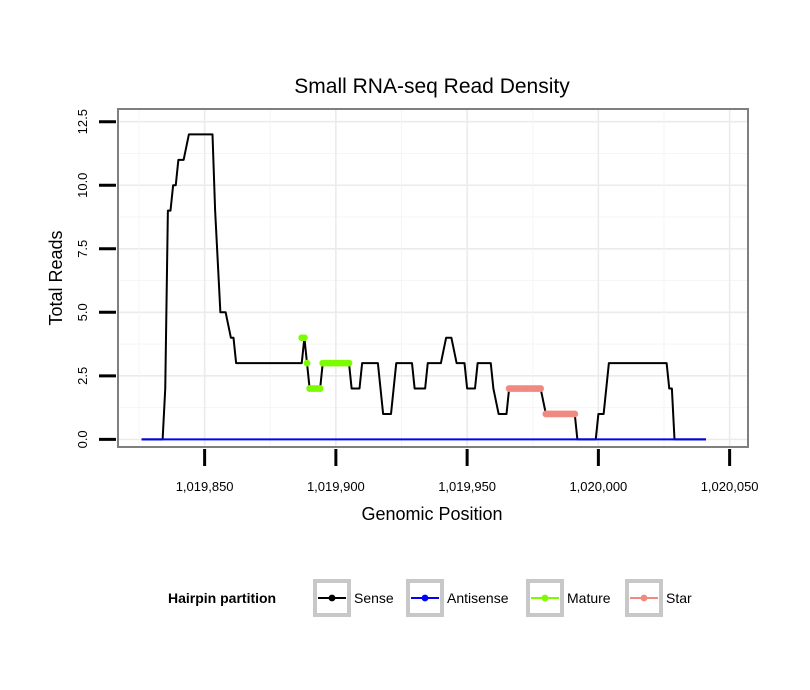 The height and width of the screenshot is (690, 810). I want to click on y-tick-label-4: 10.0, so click(82, 185).